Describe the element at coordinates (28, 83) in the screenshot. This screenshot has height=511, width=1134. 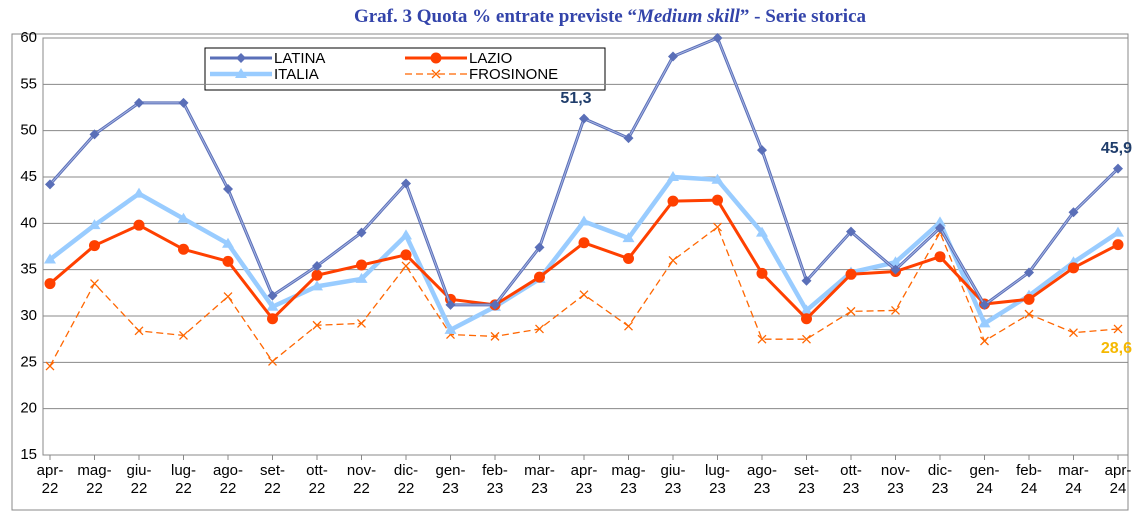
I see `y-tick-label: 55` at that location.